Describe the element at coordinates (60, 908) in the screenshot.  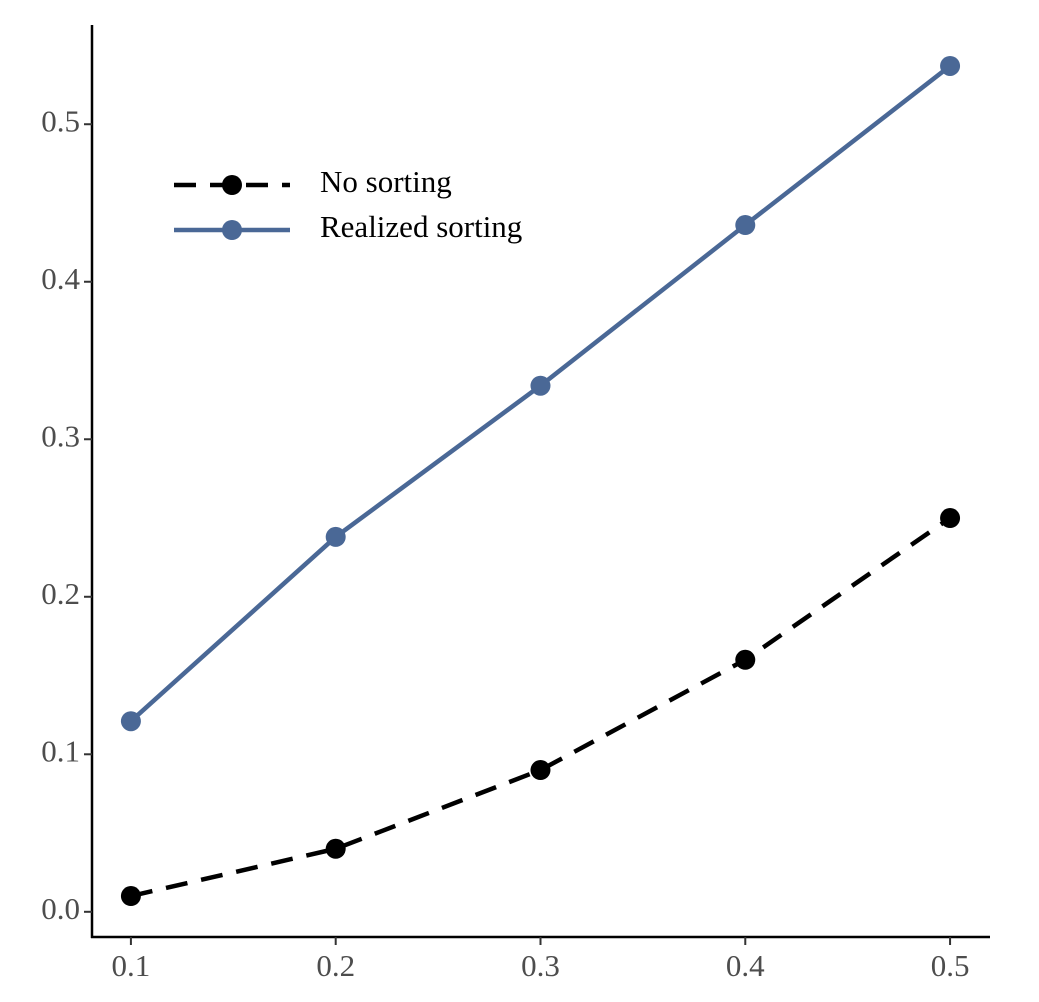
I see `y-tick-label: 0.0` at that location.